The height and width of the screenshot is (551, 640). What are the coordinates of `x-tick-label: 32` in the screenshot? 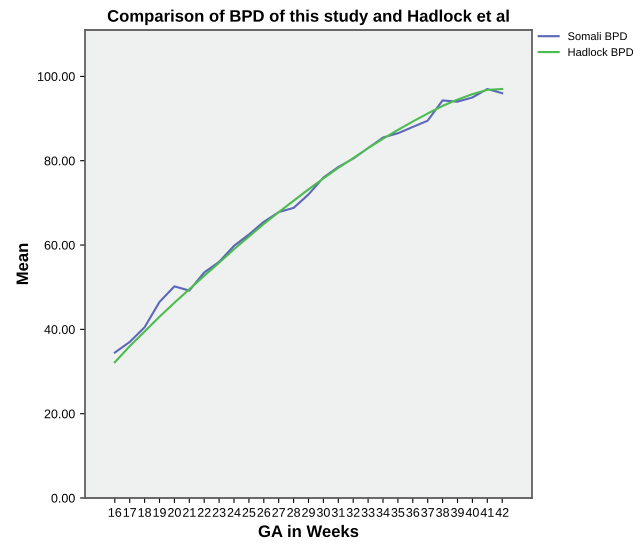 It's located at (353, 512).